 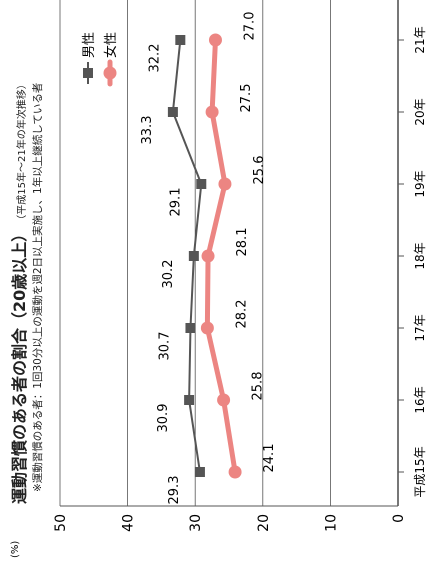 What do you see at coordinates (168, 274) in the screenshot?
I see `data-label-male: 30.2` at bounding box center [168, 274].